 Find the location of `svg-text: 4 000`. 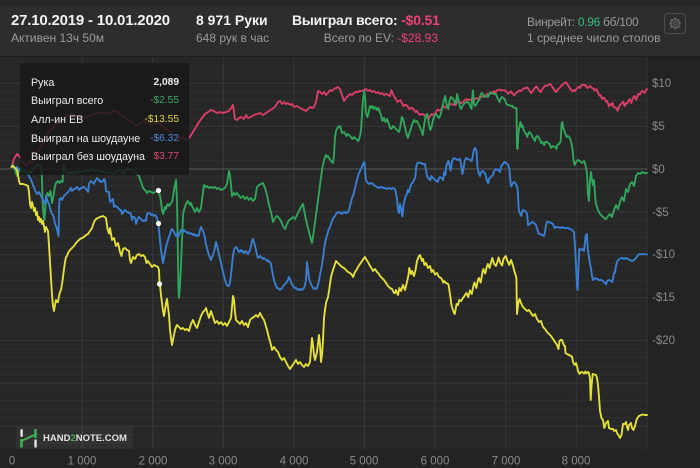

svg-text: 4 000 is located at coordinates (294, 462).